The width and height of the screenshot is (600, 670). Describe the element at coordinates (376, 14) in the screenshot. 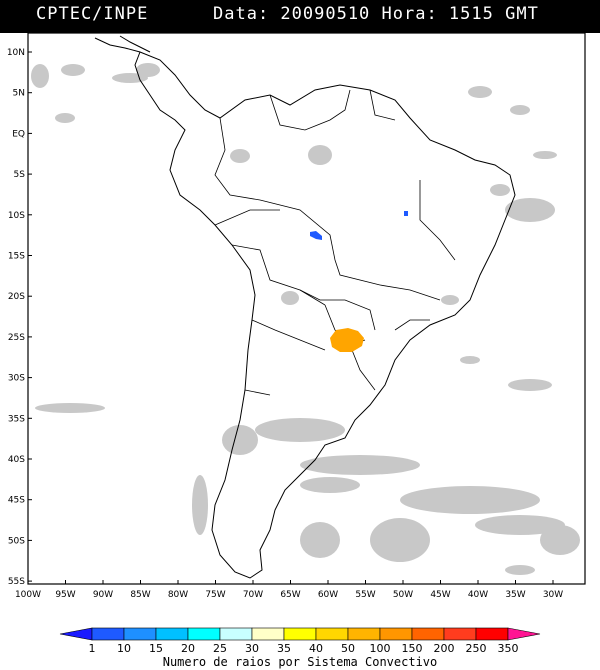

I see `datetime-label: Data: 20090510 Hora: 1515 GMT` at that location.